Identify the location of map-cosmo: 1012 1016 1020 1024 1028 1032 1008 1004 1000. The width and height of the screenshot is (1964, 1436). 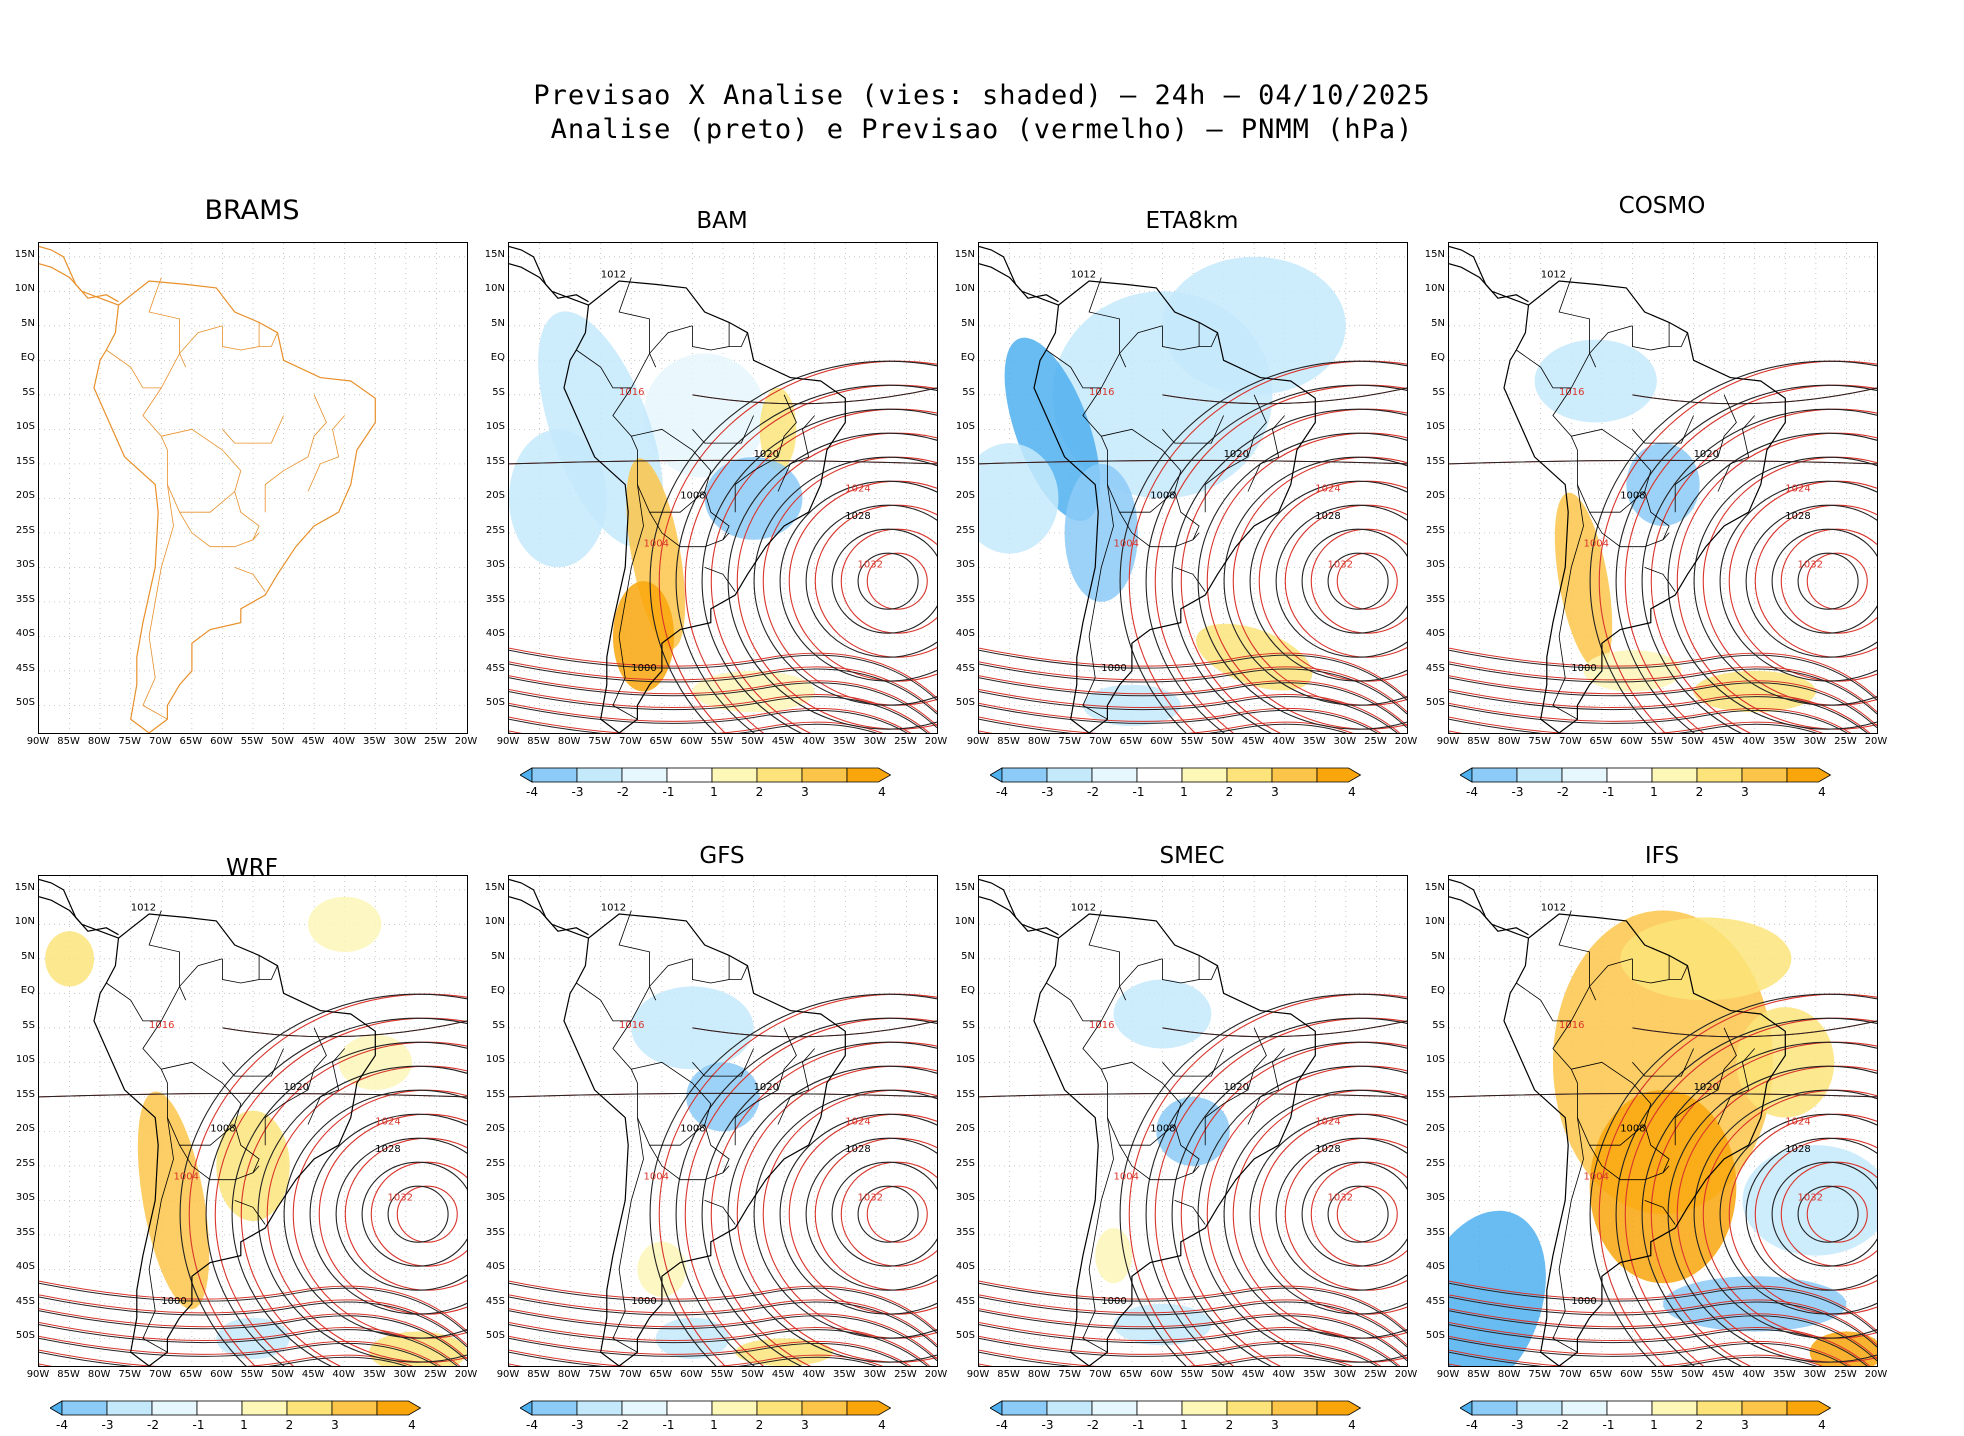
(1663, 488).